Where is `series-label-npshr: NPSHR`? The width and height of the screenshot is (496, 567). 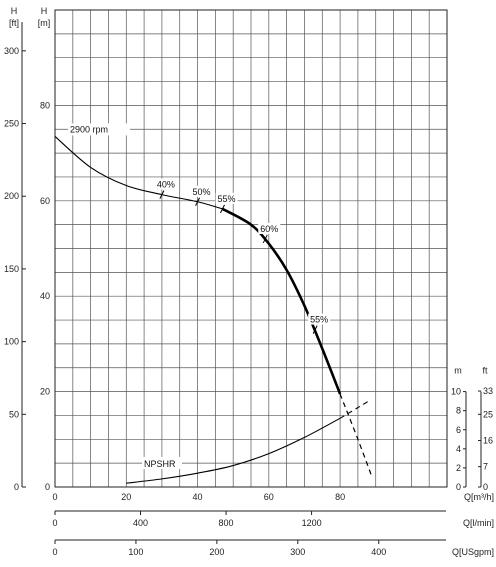
series-label-npshr: NPSHR is located at coordinates (160, 464).